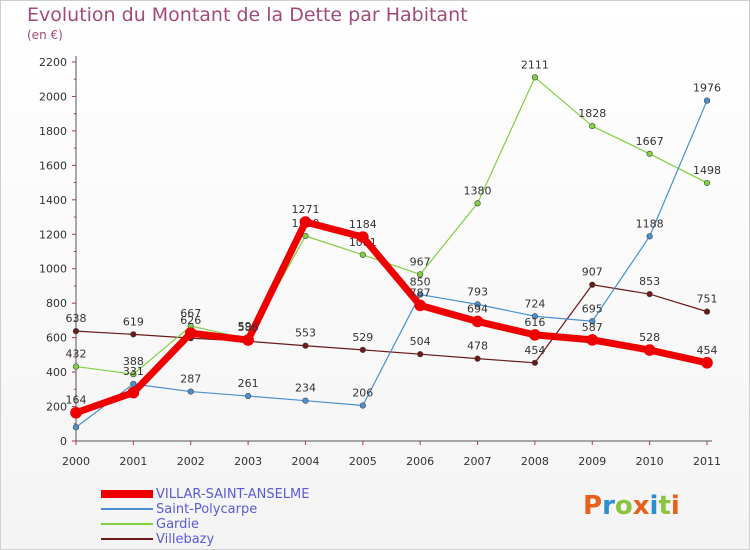 This screenshot has height=550, width=750. What do you see at coordinates (56, 303) in the screenshot?
I see `y-tick-label: 800` at bounding box center [56, 303].